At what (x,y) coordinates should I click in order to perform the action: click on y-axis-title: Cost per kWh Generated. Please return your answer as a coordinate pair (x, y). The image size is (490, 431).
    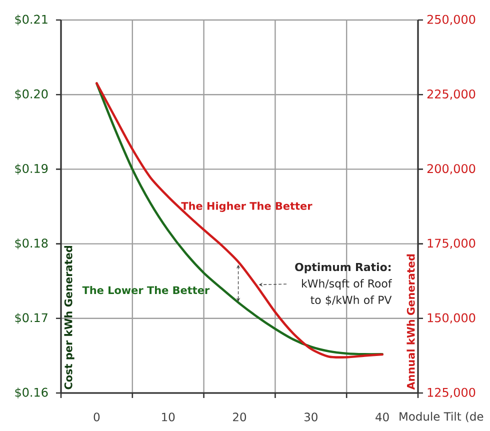
    Looking at the image, I should click on (69, 318).